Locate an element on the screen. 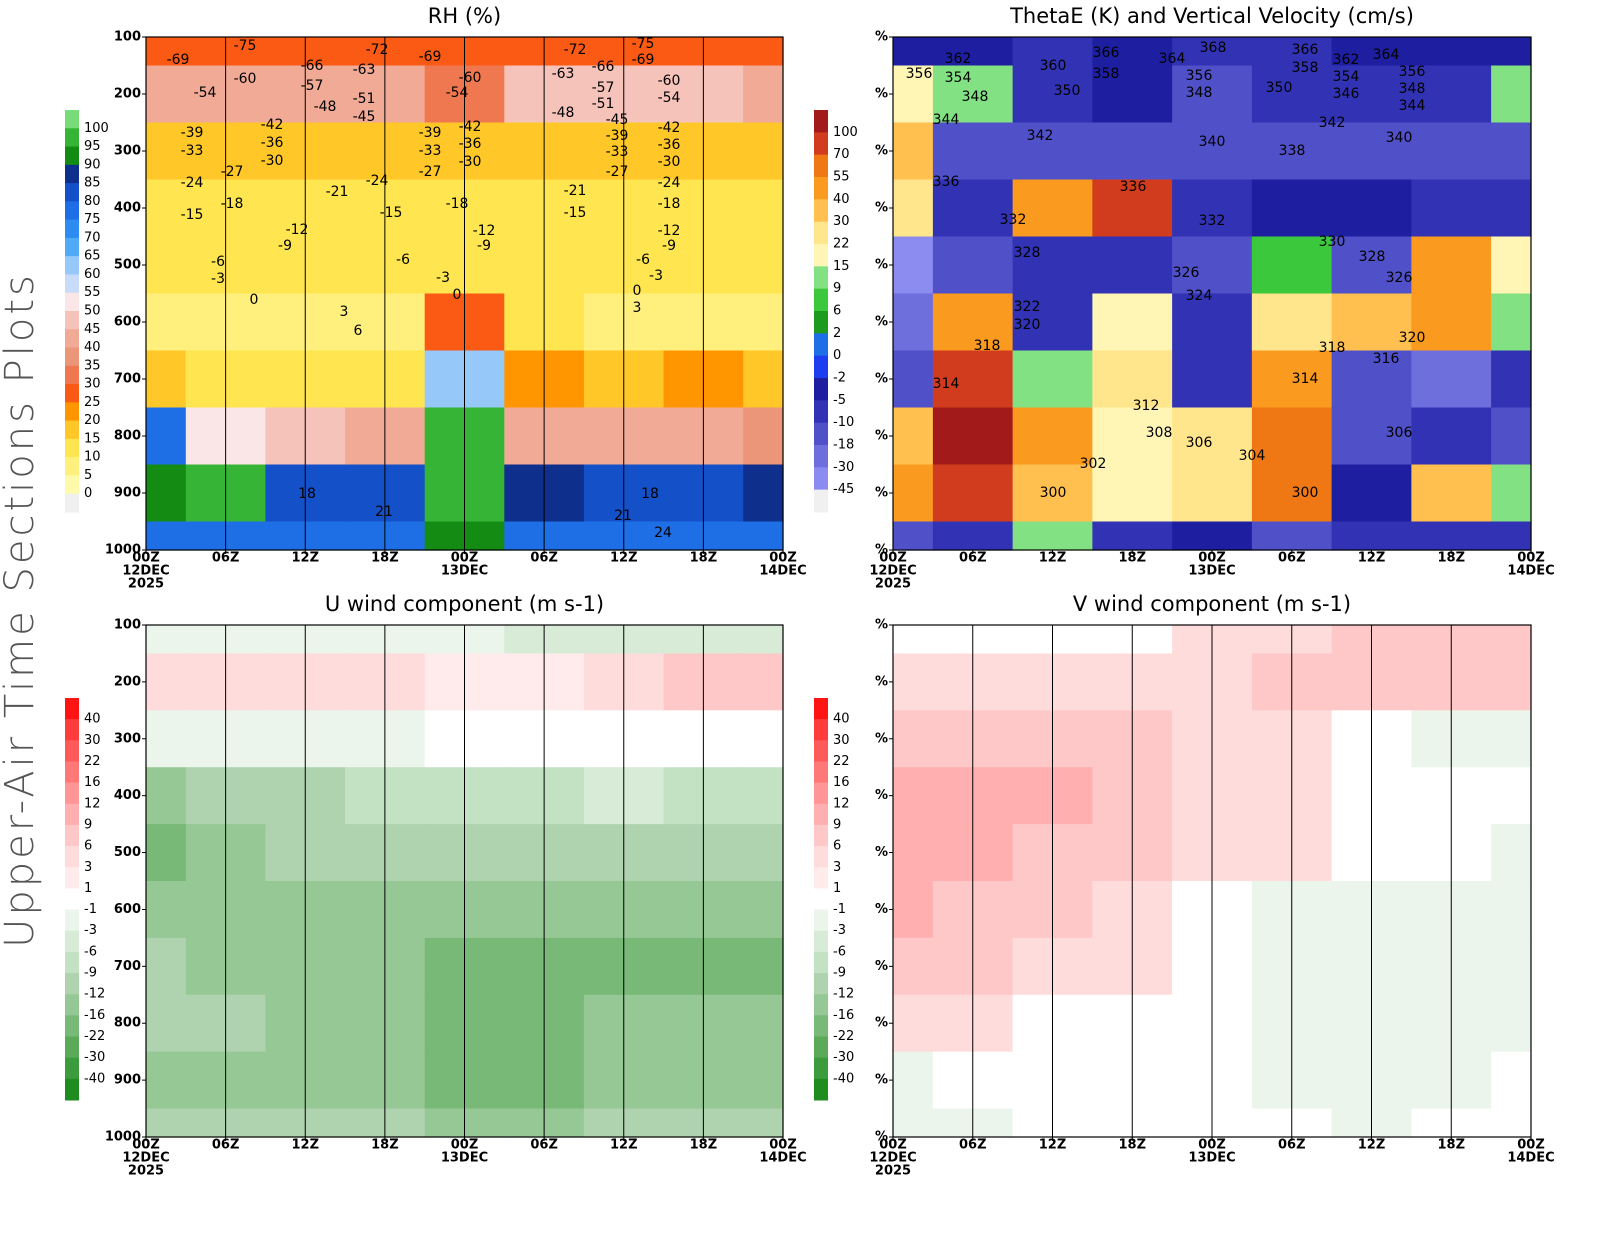  contour-label: -15 is located at coordinates (391, 213).